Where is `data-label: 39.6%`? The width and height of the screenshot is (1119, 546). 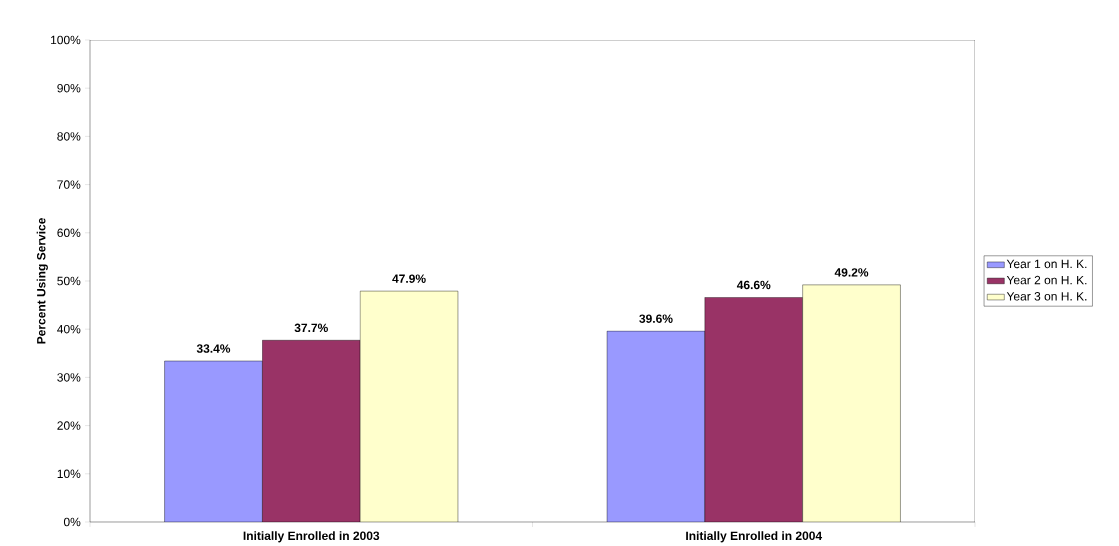 data-label: 39.6% is located at coordinates (656, 318).